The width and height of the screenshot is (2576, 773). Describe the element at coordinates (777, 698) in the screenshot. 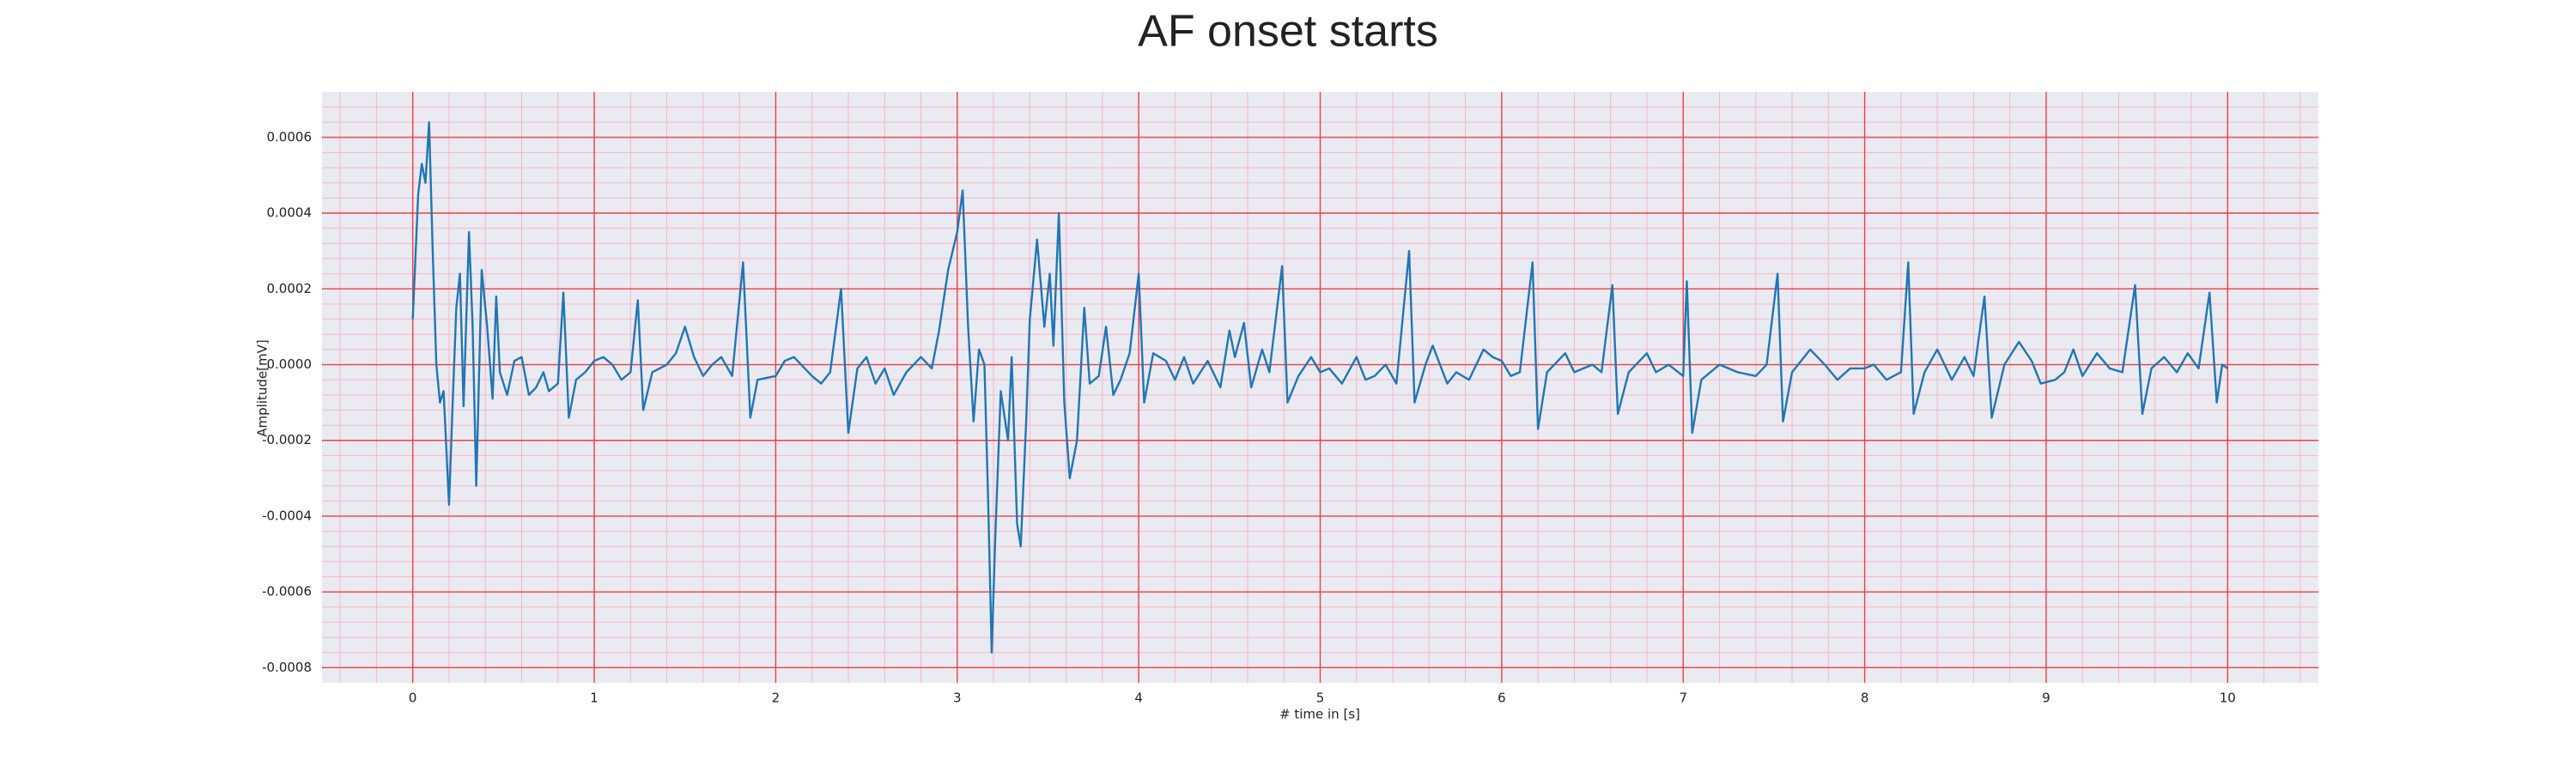

I see `x-tick-label: 2` at that location.